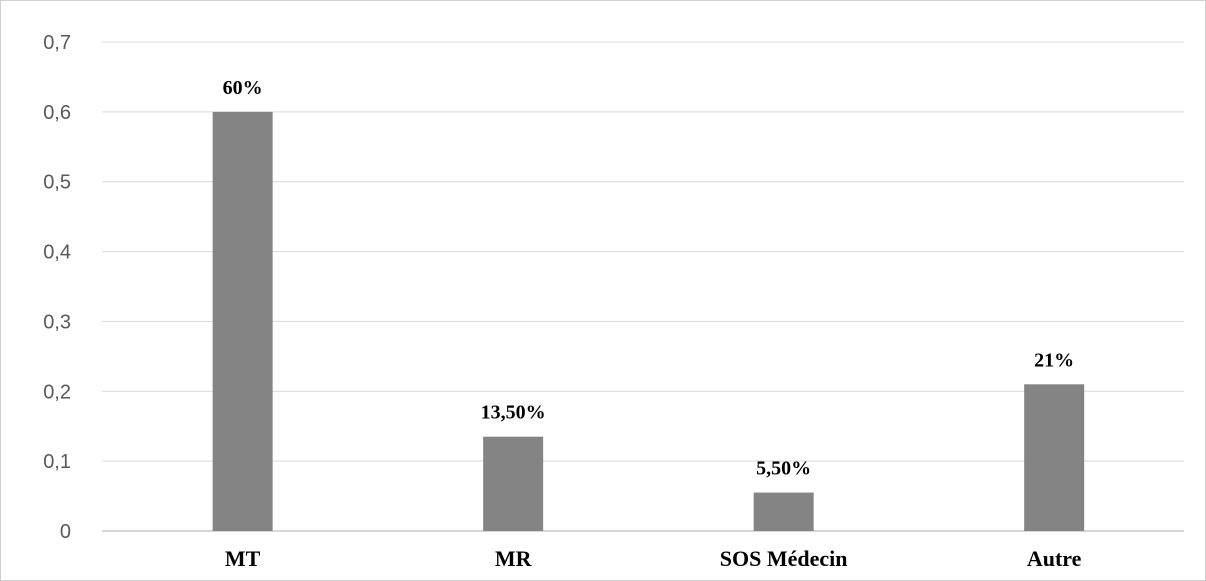  What do you see at coordinates (57, 183) in the screenshot?
I see `y-tick-label: 0,5` at bounding box center [57, 183].